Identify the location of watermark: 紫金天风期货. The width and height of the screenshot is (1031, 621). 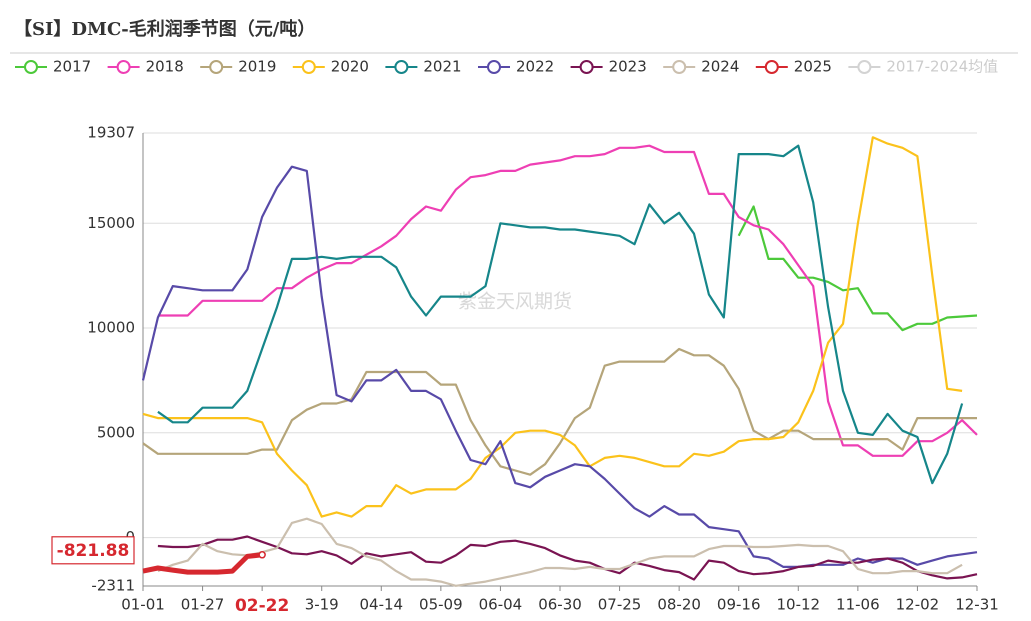
(515, 302).